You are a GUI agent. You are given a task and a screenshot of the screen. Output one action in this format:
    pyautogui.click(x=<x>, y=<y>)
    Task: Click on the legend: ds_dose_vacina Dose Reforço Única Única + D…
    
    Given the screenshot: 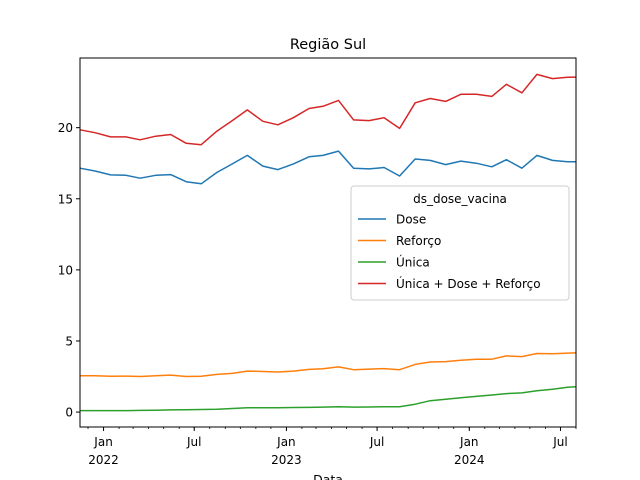 What is the action you would take?
    pyautogui.click(x=460, y=243)
    